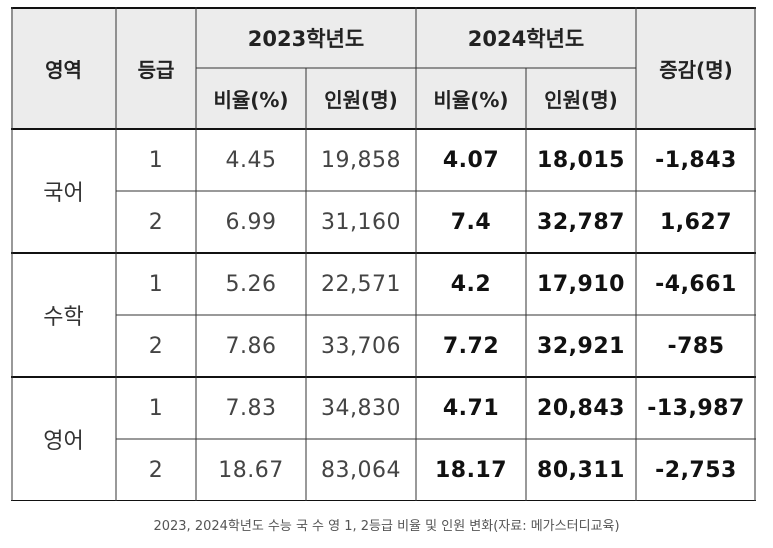  Describe the element at coordinates (251, 100) in the screenshot. I see `header-ratio-2023: 비율(%)` at that location.